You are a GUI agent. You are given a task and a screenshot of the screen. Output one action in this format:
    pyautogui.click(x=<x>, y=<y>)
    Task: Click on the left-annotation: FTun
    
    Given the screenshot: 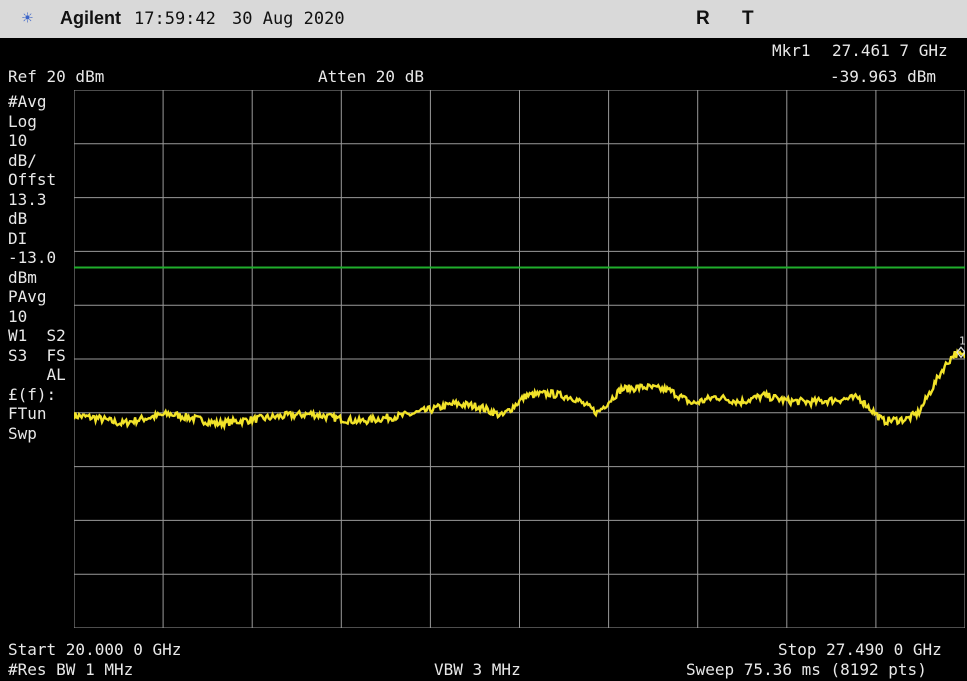 What is the action you would take?
    pyautogui.click(x=27, y=413)
    